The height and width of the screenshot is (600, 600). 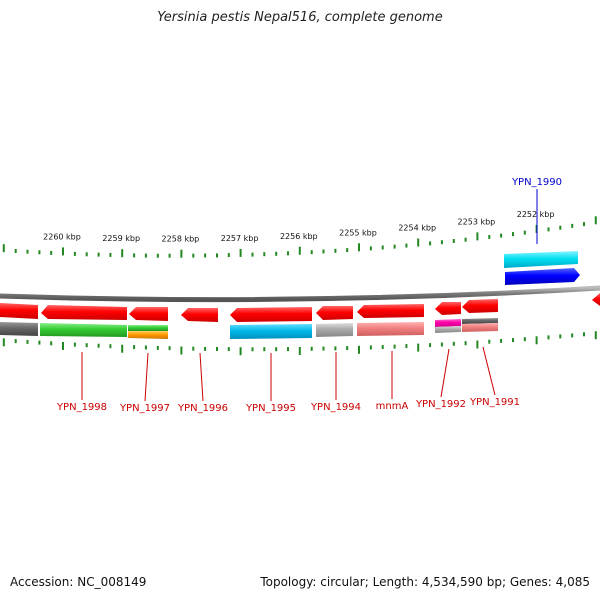 What do you see at coordinates (84, 312) in the screenshot?
I see `gene-YPN_1998-arrow` at bounding box center [84, 312].